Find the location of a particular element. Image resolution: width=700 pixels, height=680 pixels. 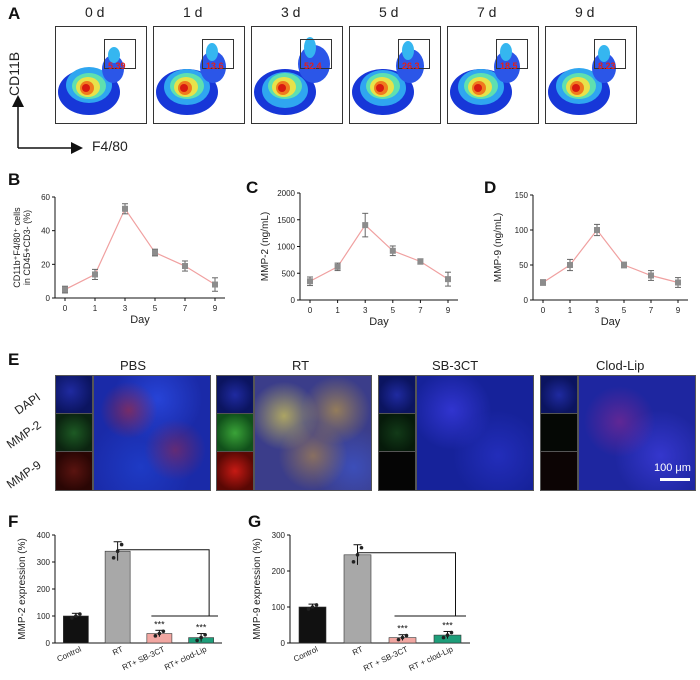

group-label-clodlip: Clod-Lip is located at coordinates (620, 365).